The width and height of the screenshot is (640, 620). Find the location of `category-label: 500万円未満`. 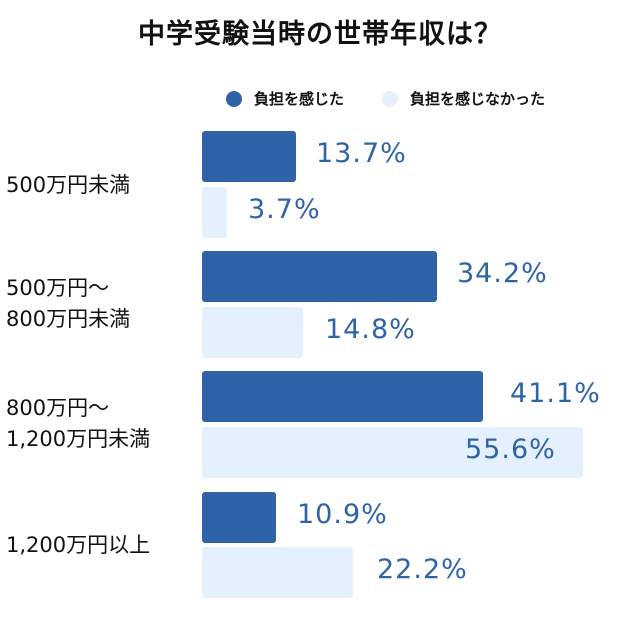

category-label: 500万円未満 is located at coordinates (68, 185).